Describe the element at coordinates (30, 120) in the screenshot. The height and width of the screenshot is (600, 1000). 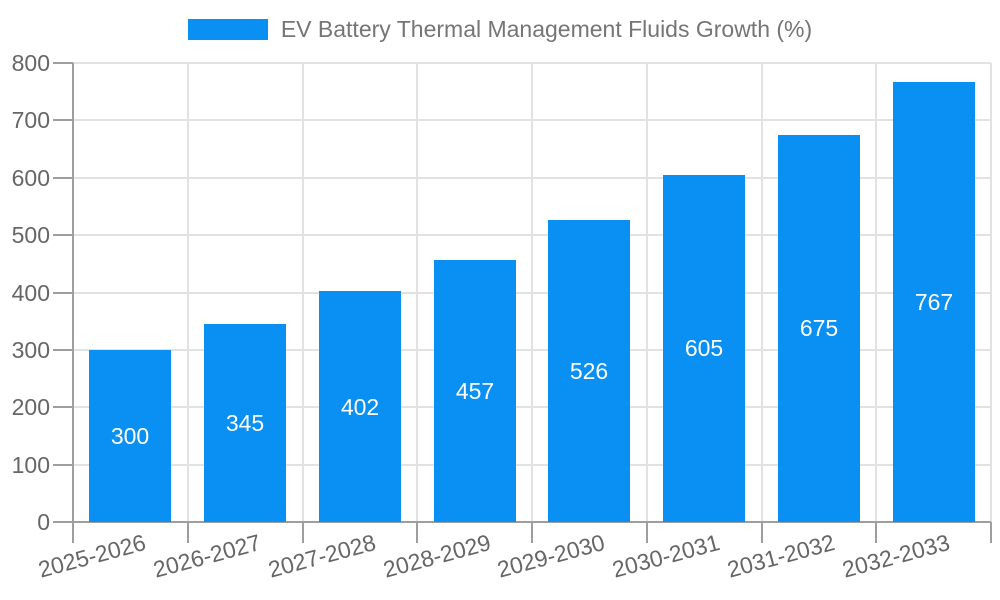
I see `y-tick-label: 700` at that location.